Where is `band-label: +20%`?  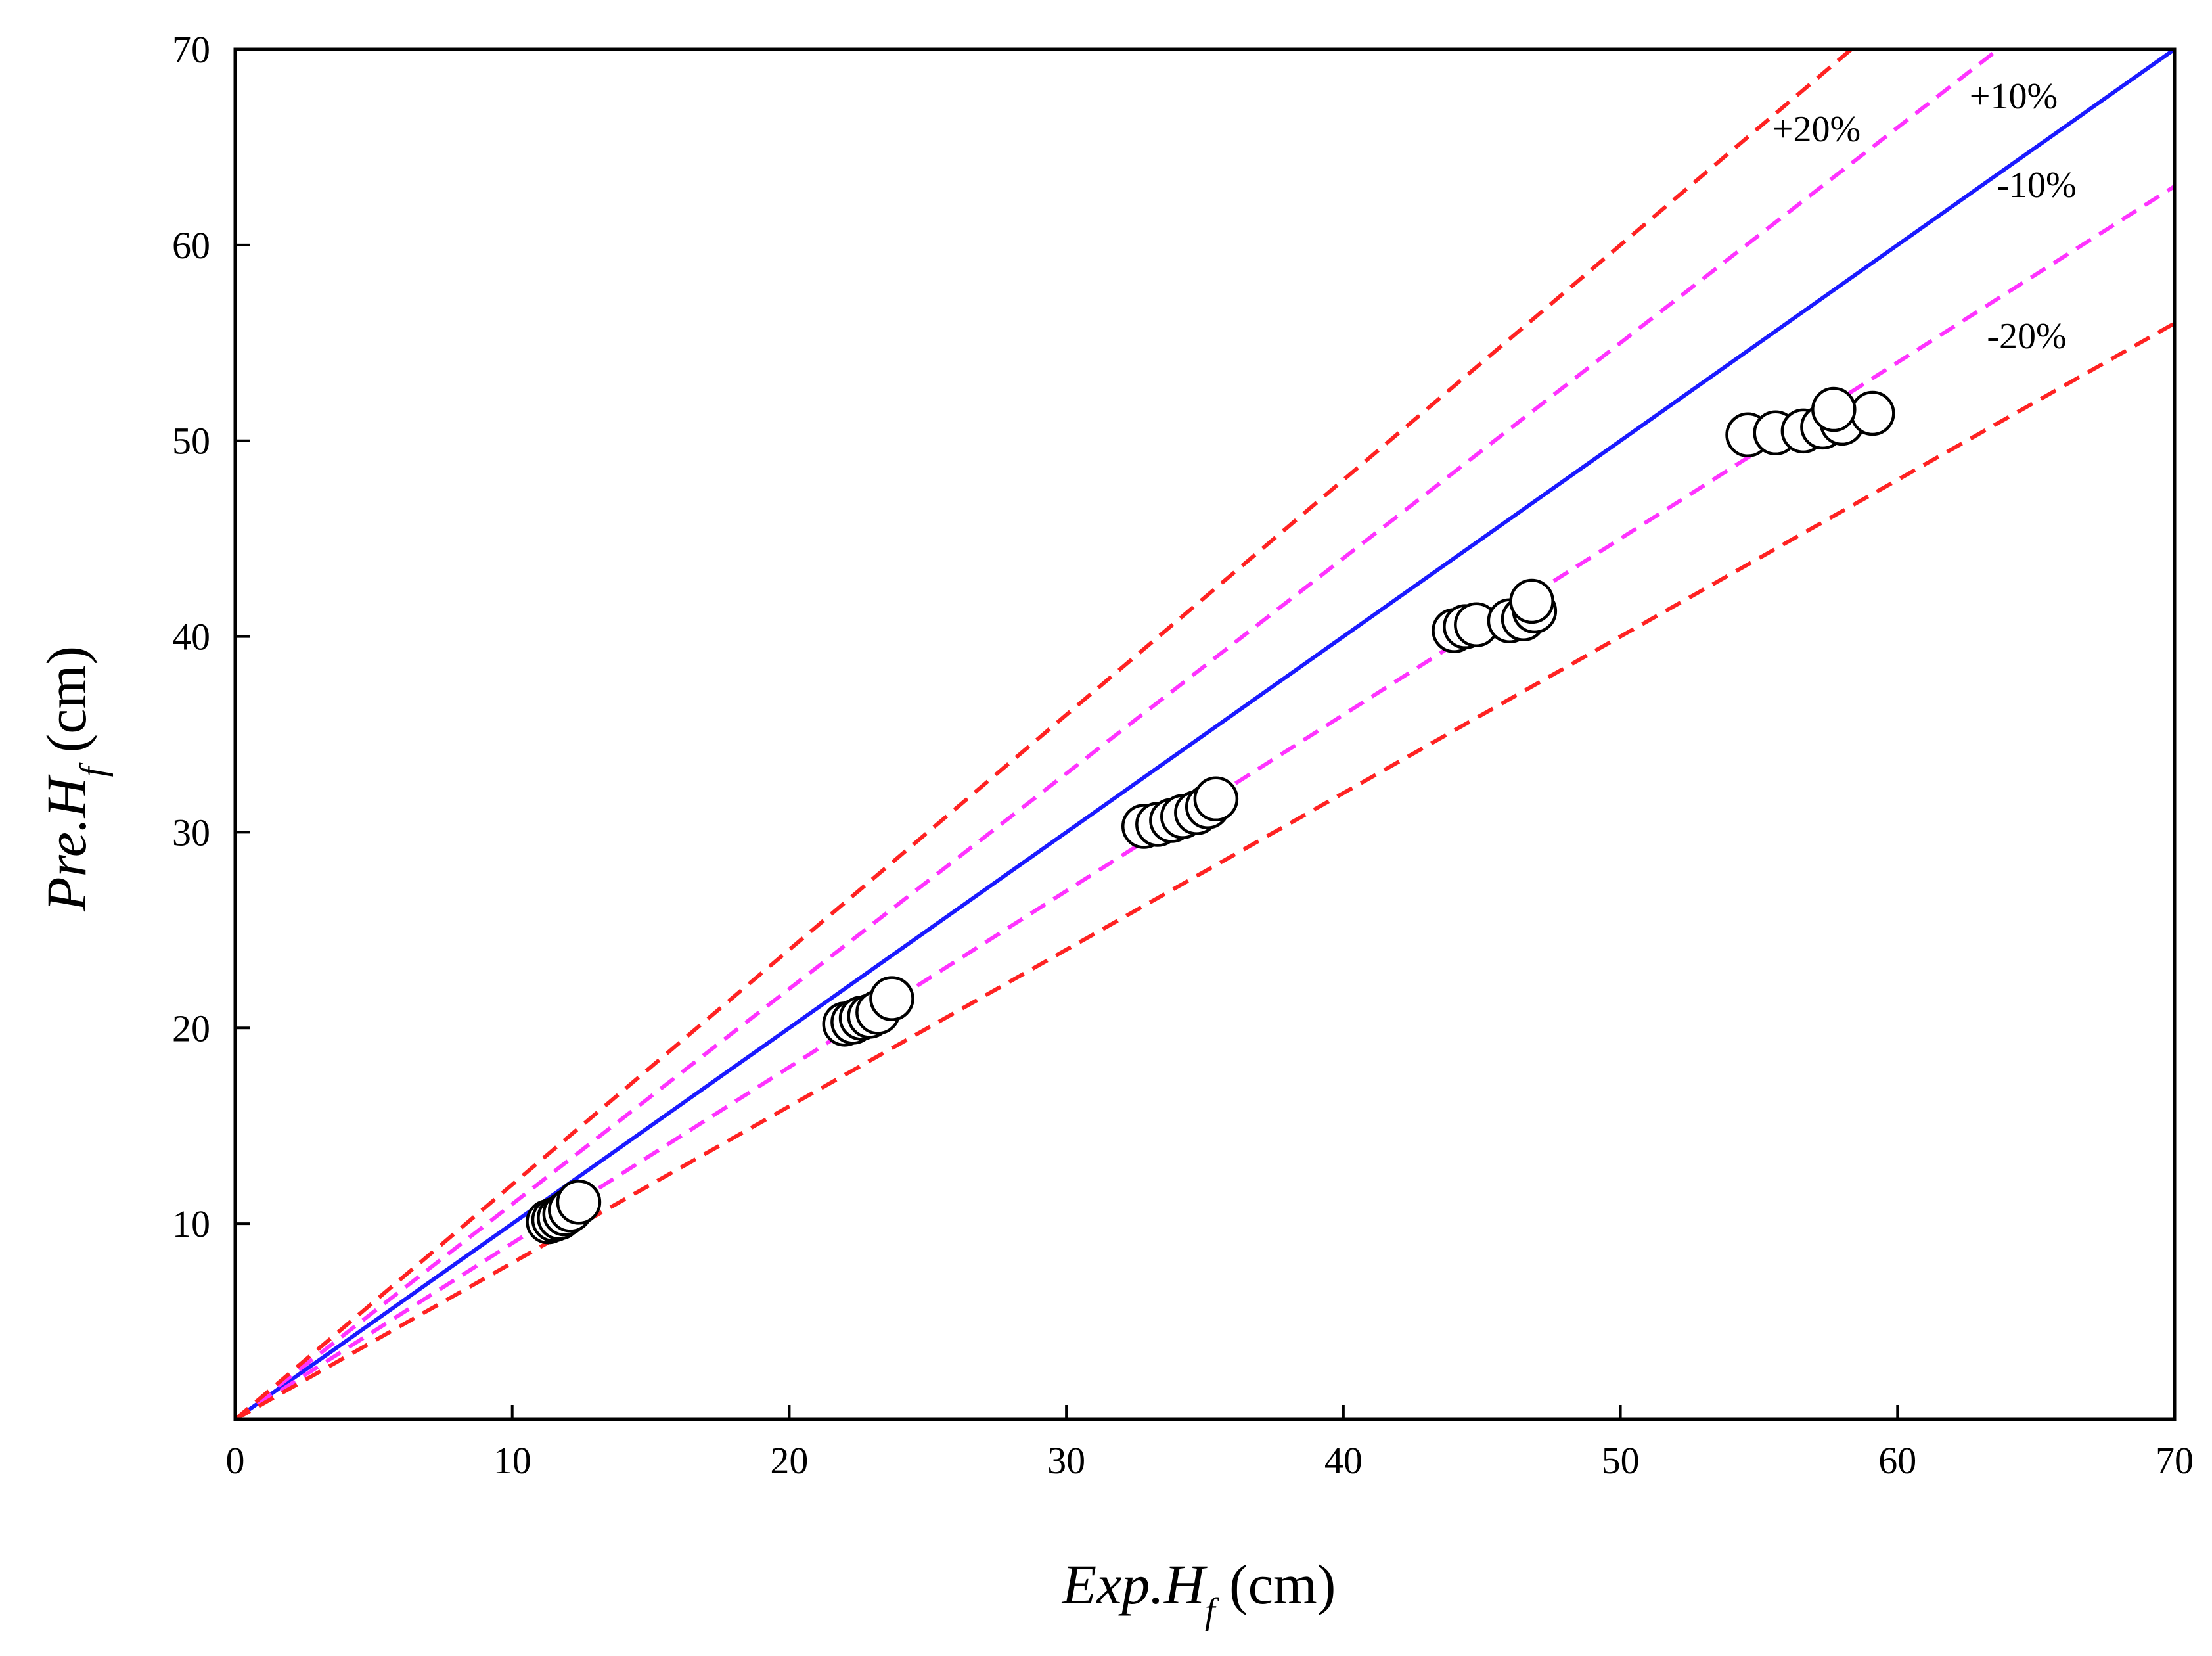 band-label: +20% is located at coordinates (1816, 130).